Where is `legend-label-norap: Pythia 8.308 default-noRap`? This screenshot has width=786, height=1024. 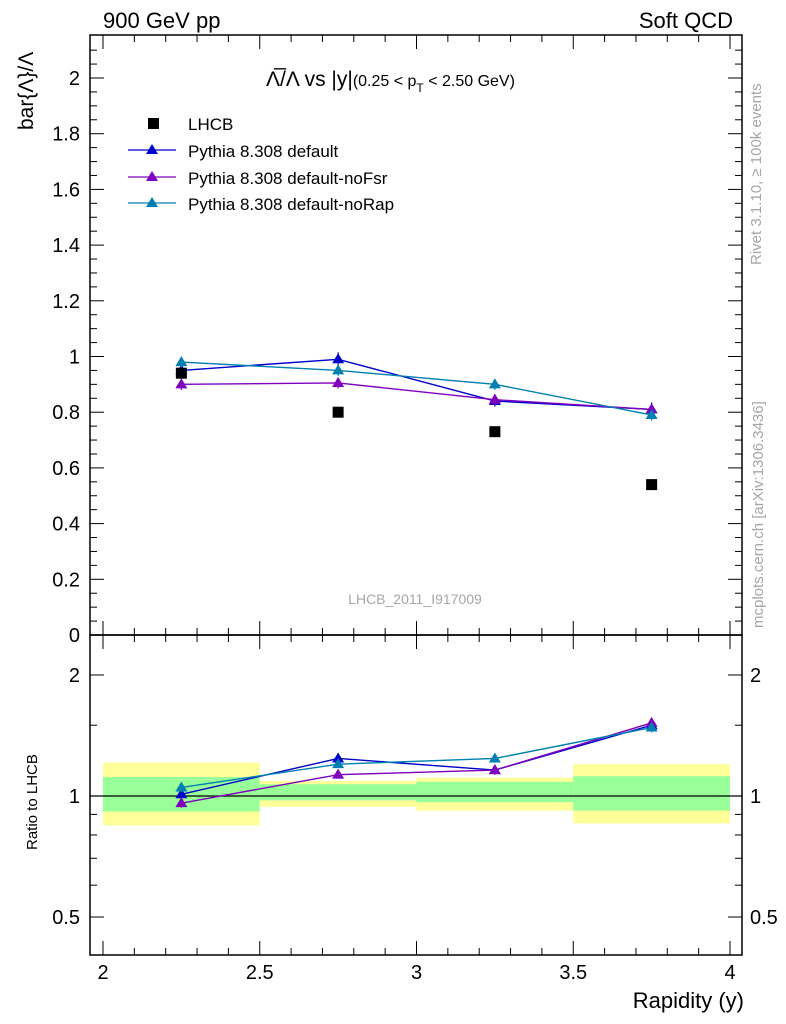
legend-label-norap: Pythia 8.308 default-noRap is located at coordinates (291, 204).